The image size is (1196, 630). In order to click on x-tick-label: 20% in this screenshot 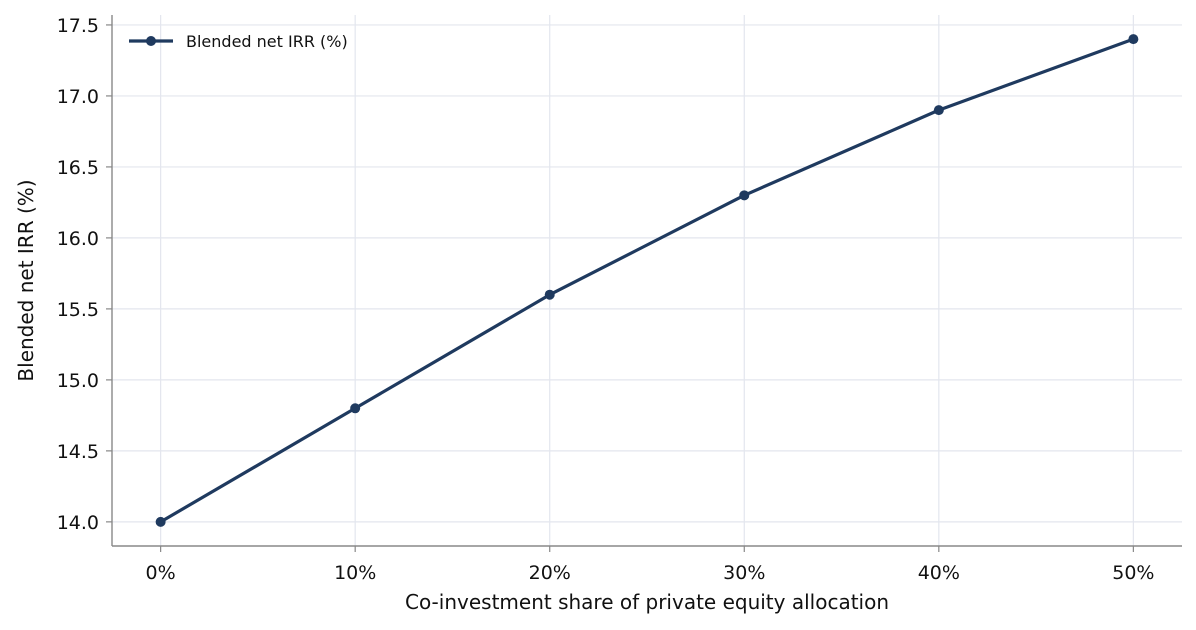, I will do `click(550, 573)`.